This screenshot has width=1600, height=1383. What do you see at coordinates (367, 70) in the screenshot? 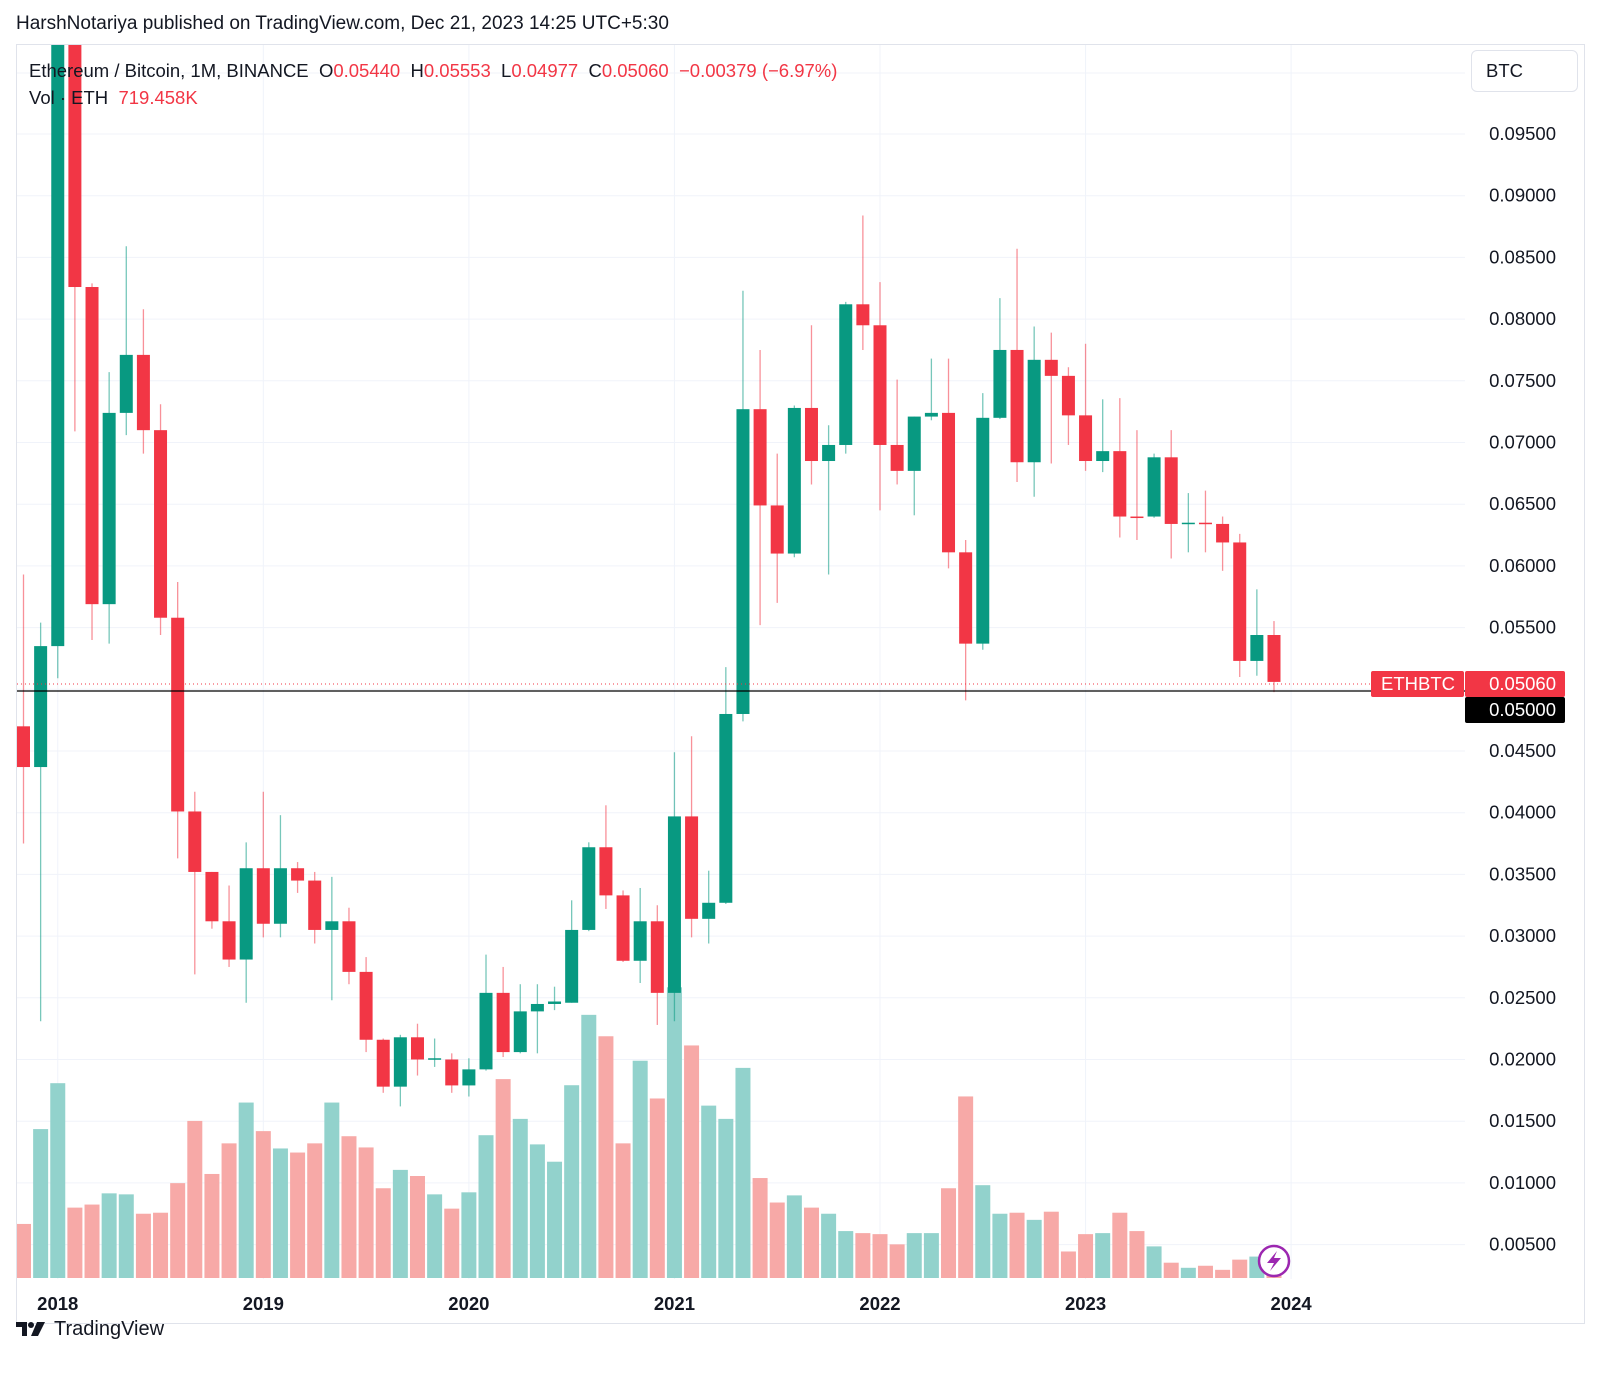
I see `open-value: 0.05440` at bounding box center [367, 70].